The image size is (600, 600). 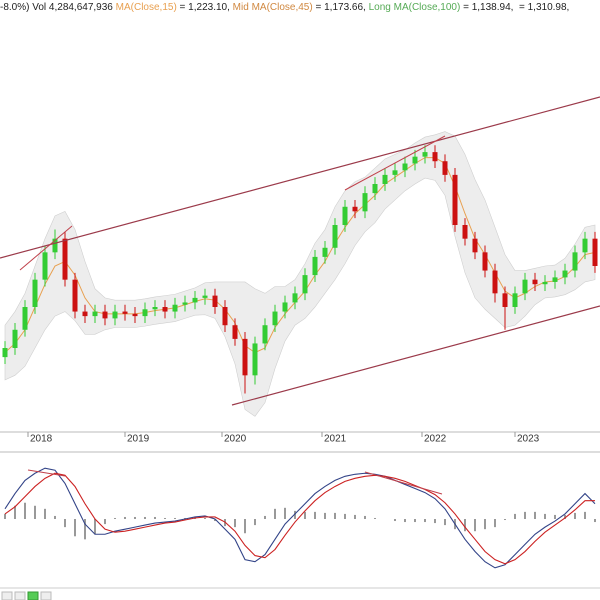 What do you see at coordinates (205, 7) in the screenshot?
I see `header-item: = 1,223.10,` at bounding box center [205, 7].